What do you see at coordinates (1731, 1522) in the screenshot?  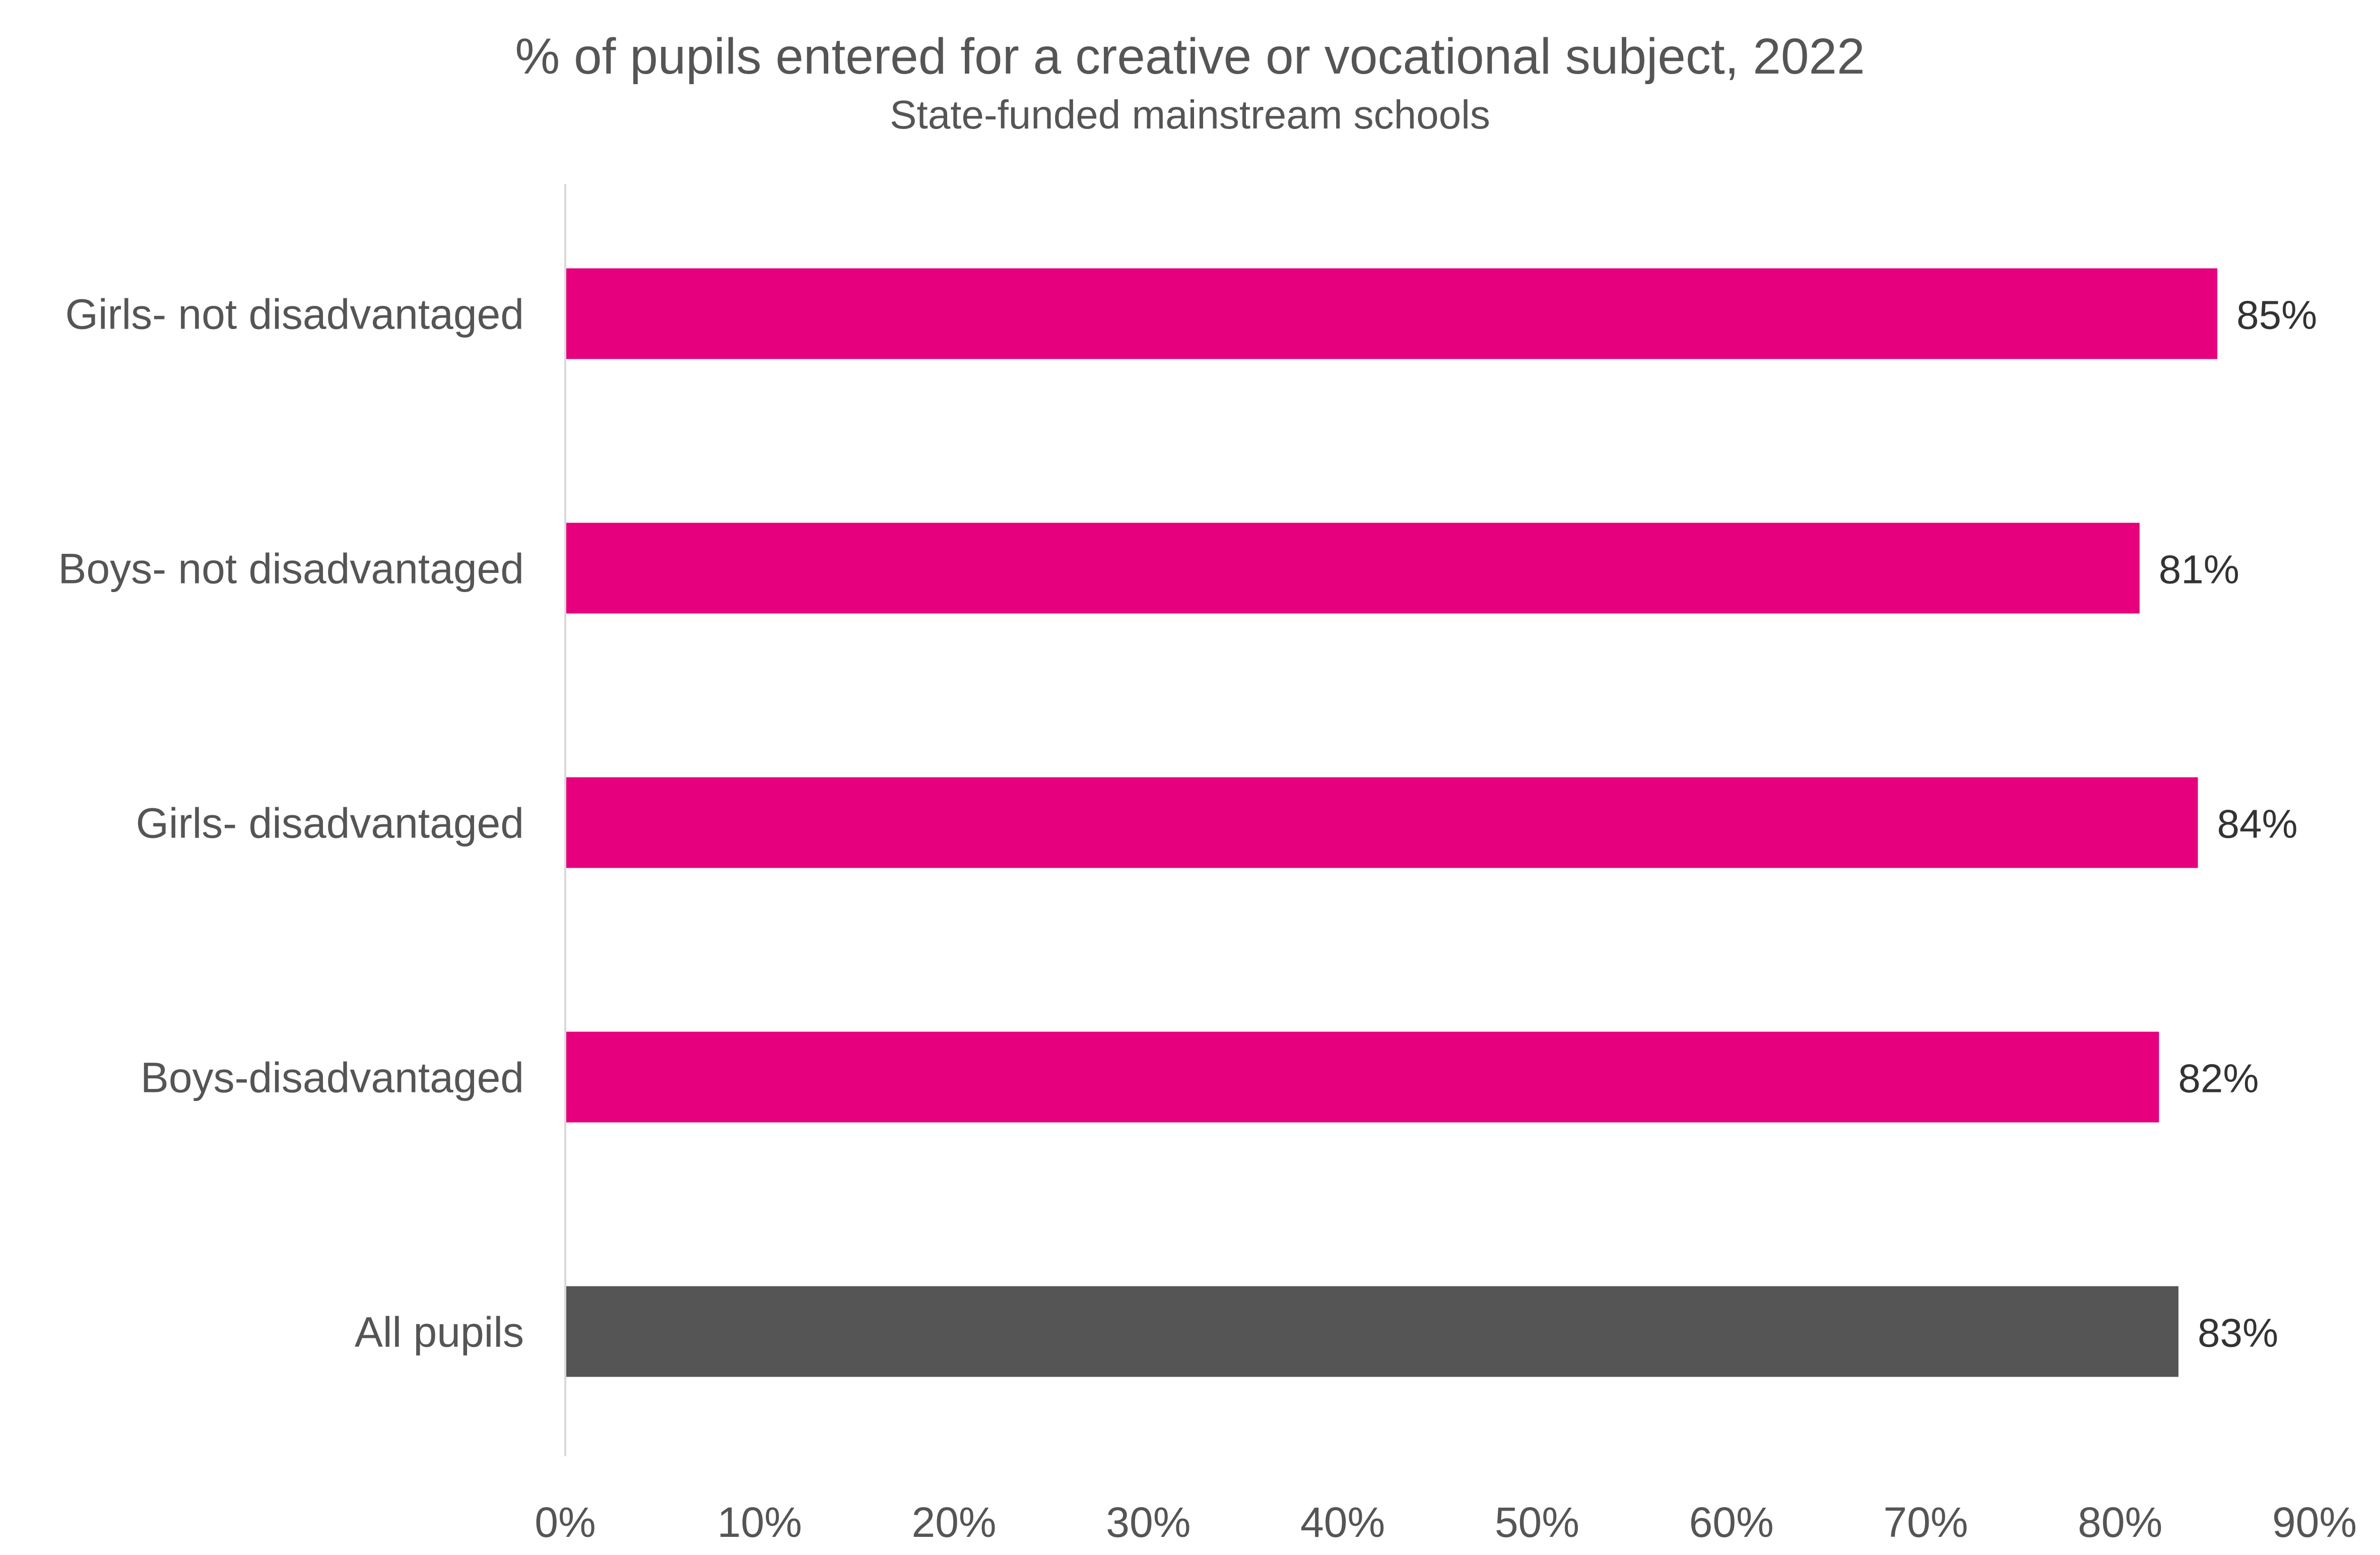 I see `x-tick-label: 60%` at bounding box center [1731, 1522].